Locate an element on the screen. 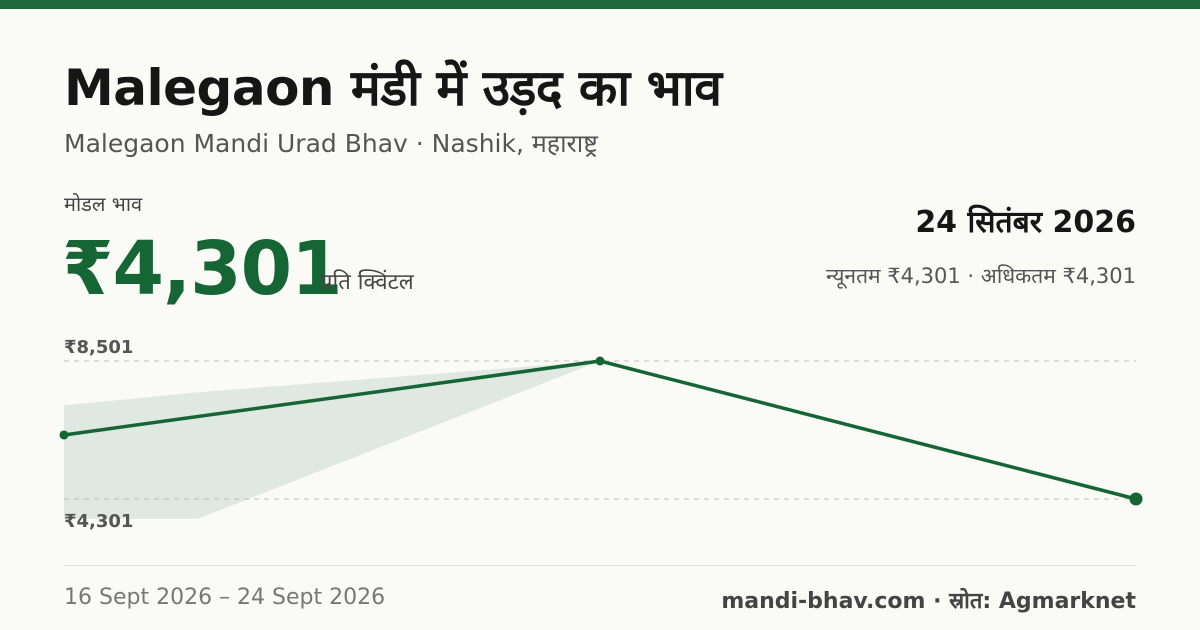 This screenshot has width=1200, height=630. footer-date-range: 16 Sept 2026 – 24 Sept 2026 is located at coordinates (225, 597).